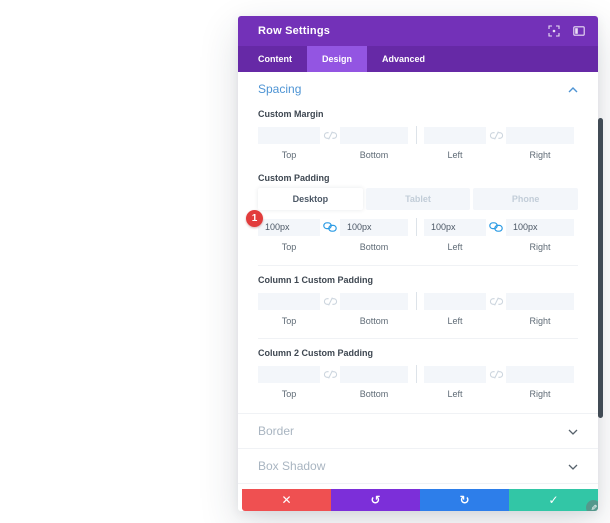 The width and height of the screenshot is (610, 523). What do you see at coordinates (600, 268) in the screenshot?
I see `scrollbar-thumb` at bounding box center [600, 268].